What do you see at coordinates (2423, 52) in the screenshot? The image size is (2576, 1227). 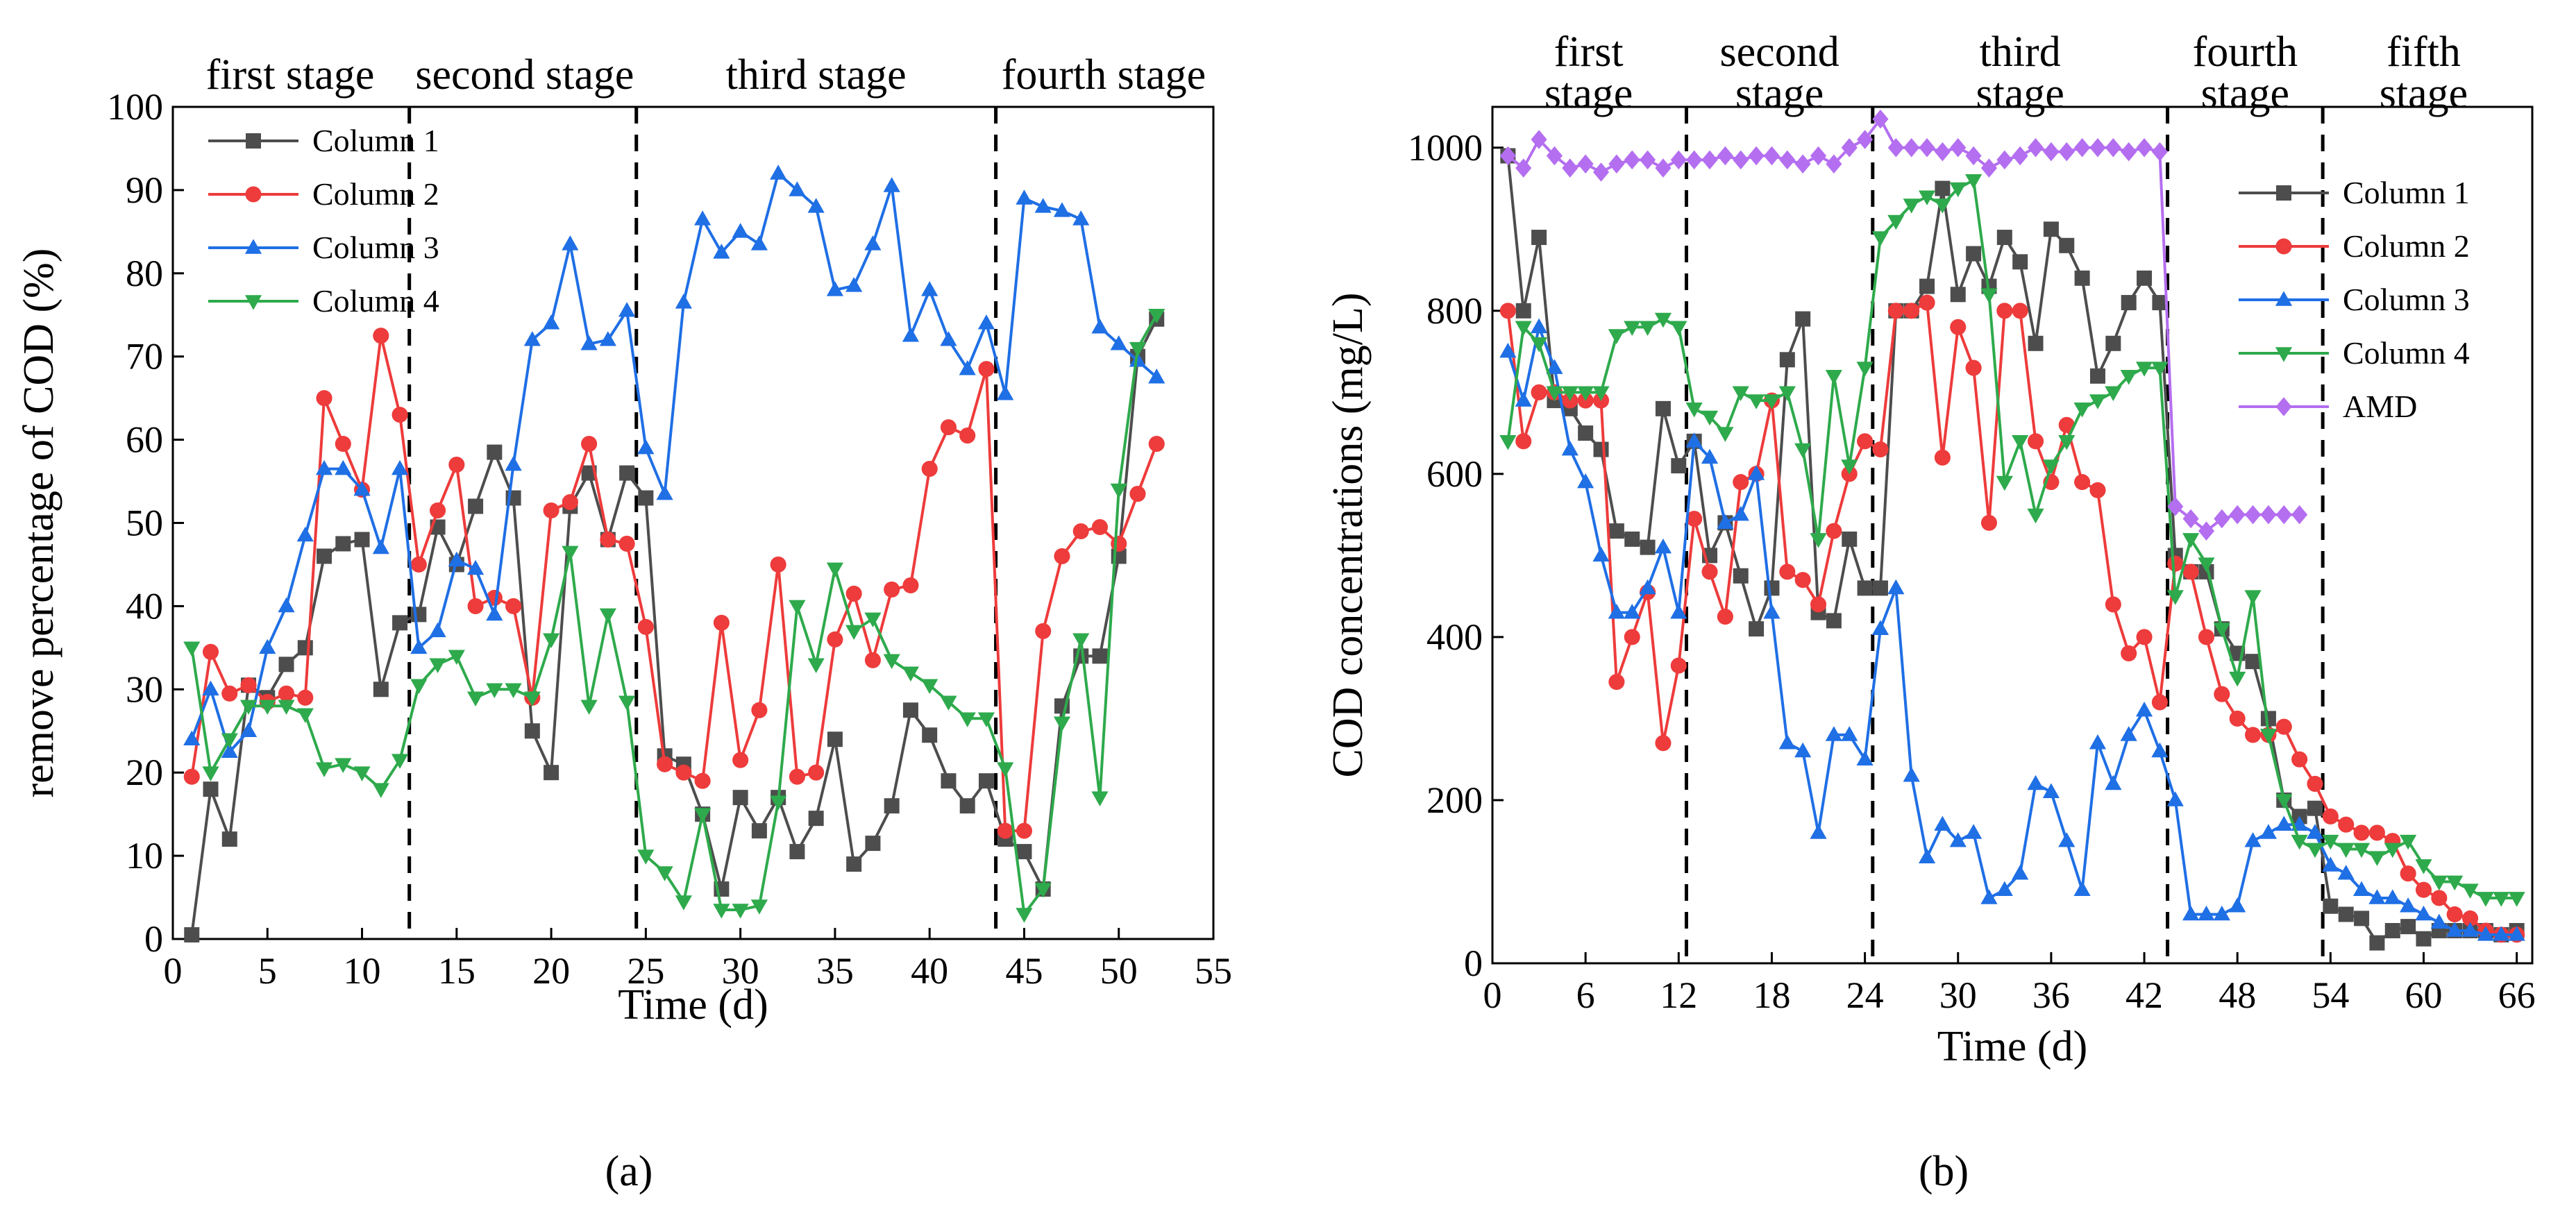 I see `stage-label: fifth` at bounding box center [2423, 52].